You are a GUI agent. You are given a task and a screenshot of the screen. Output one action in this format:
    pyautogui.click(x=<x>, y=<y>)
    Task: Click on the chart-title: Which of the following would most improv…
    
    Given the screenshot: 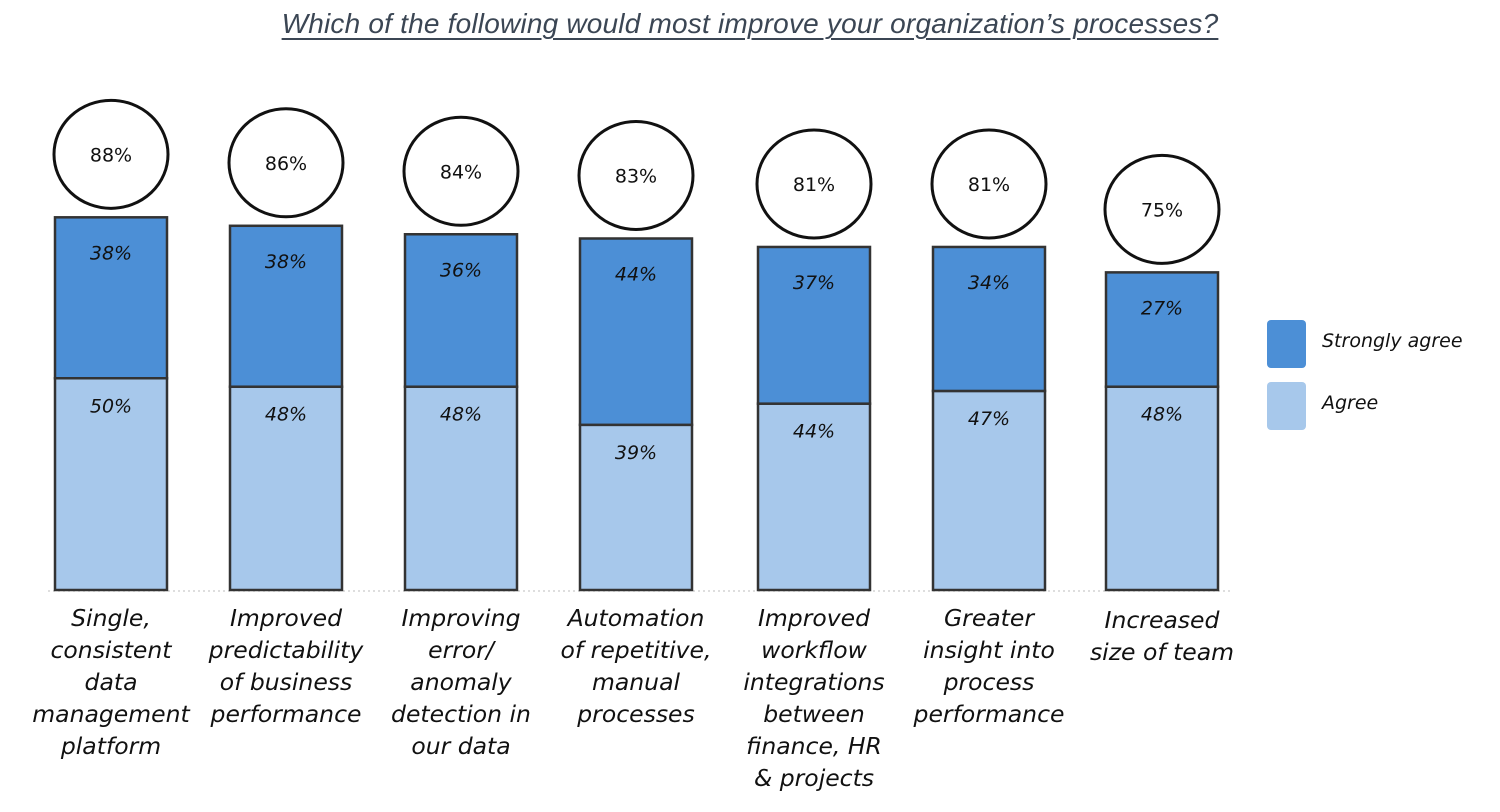 What is the action you would take?
    pyautogui.click(x=750, y=23)
    